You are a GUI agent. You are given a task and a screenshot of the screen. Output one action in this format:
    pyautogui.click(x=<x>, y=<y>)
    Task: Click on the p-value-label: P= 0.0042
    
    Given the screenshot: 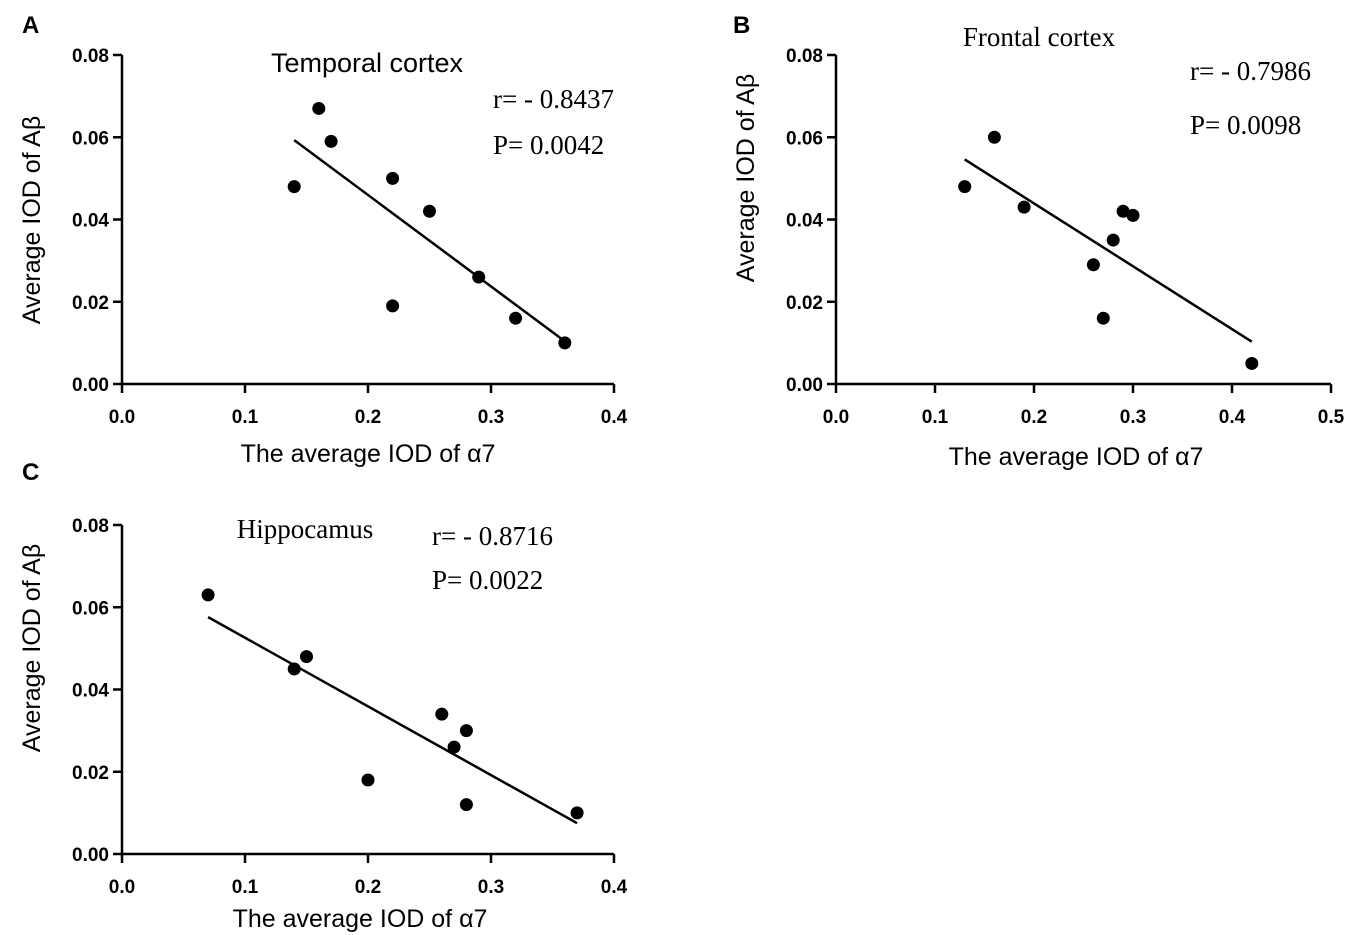 What is the action you would take?
    pyautogui.click(x=548, y=145)
    